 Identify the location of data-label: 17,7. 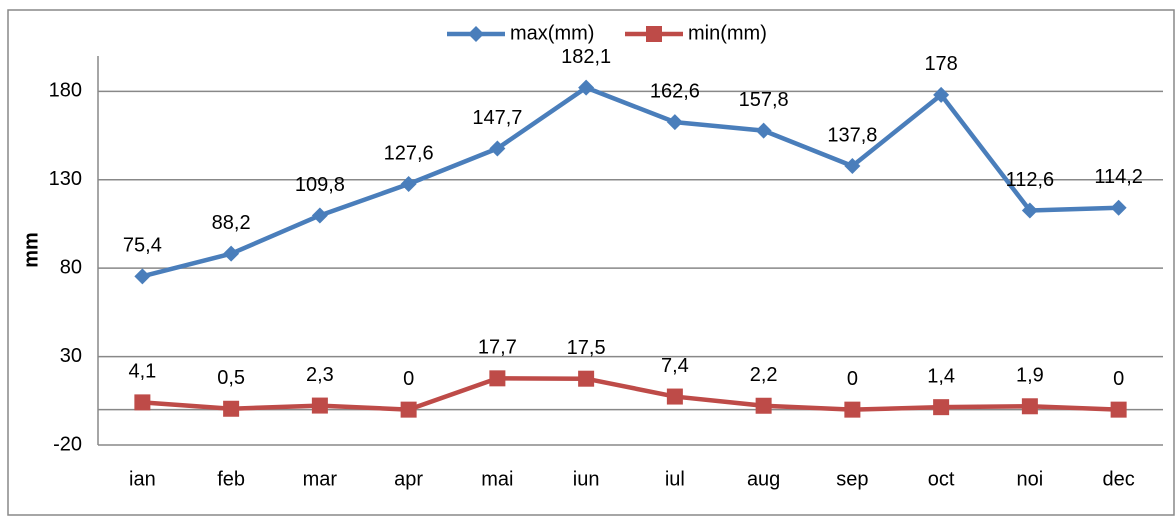
(497, 348).